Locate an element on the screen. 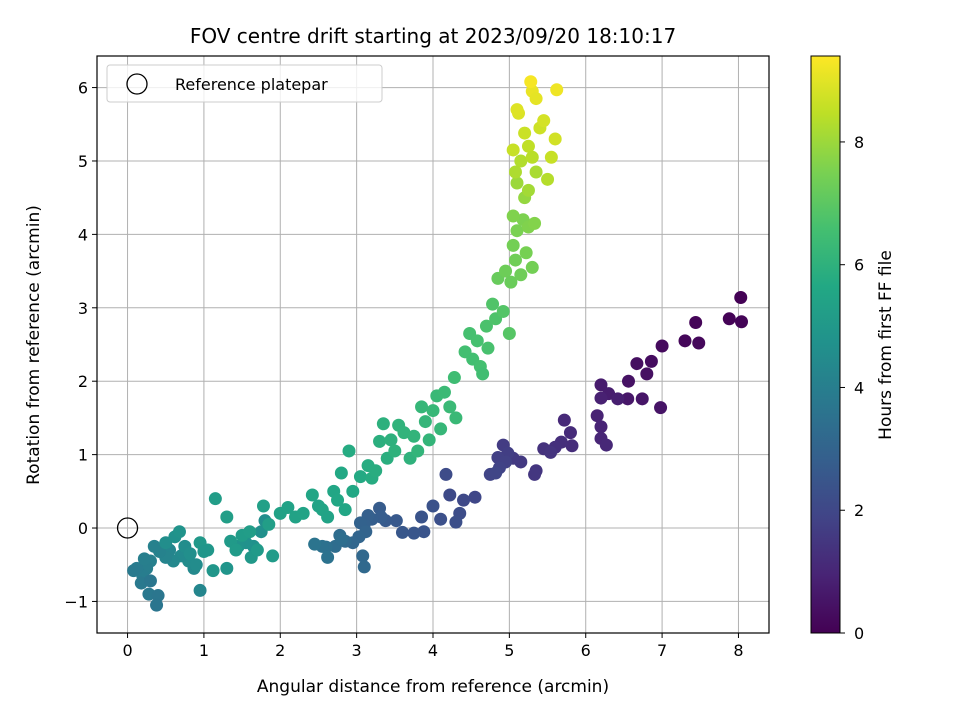 The image size is (960, 720). y-tick-label: 0 is located at coordinates (83, 528).